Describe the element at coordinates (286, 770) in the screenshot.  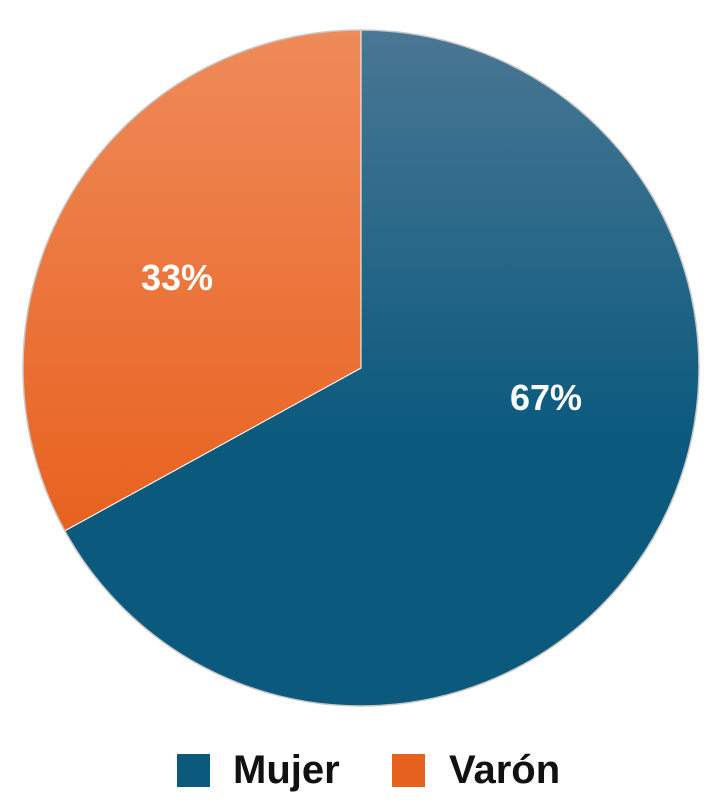
I see `legend-label-mujer: Mujer` at that location.